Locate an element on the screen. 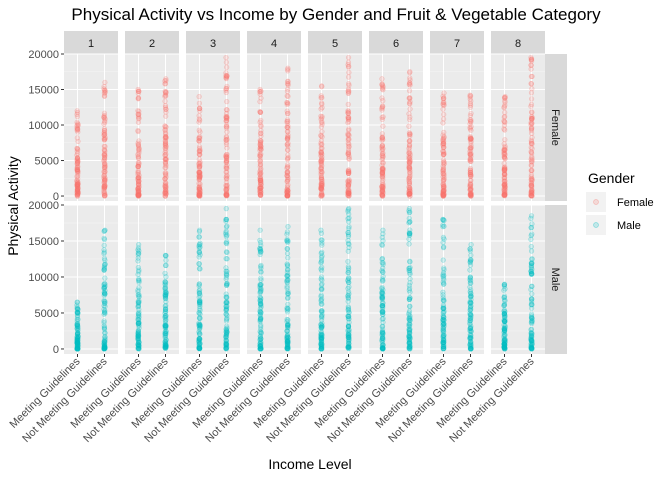 Image resolution: width=672 pixels, height=480 pixels. facet-panel is located at coordinates (152, 127).